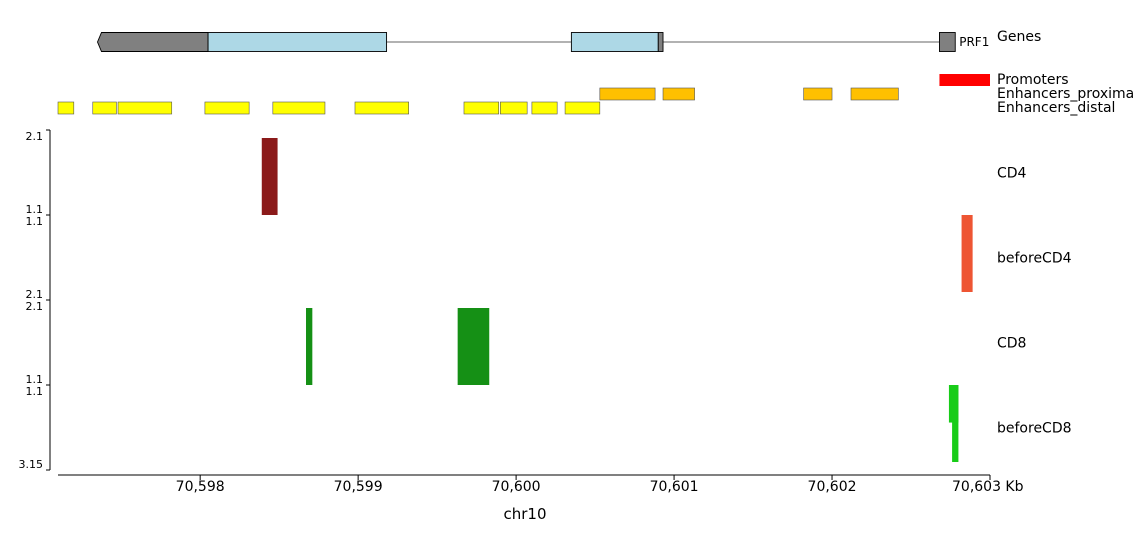 This screenshot has height=539, width=1133. I want to click on gene-track: PRF1 Genes, so click(569, 40).